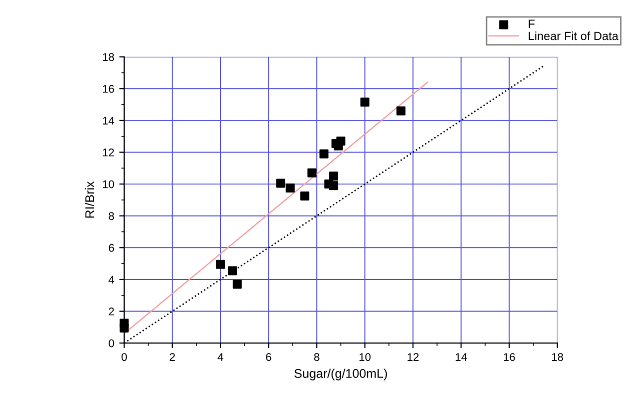  I want to click on x-axis-title: Sugar/(g/100mL), so click(340, 374).